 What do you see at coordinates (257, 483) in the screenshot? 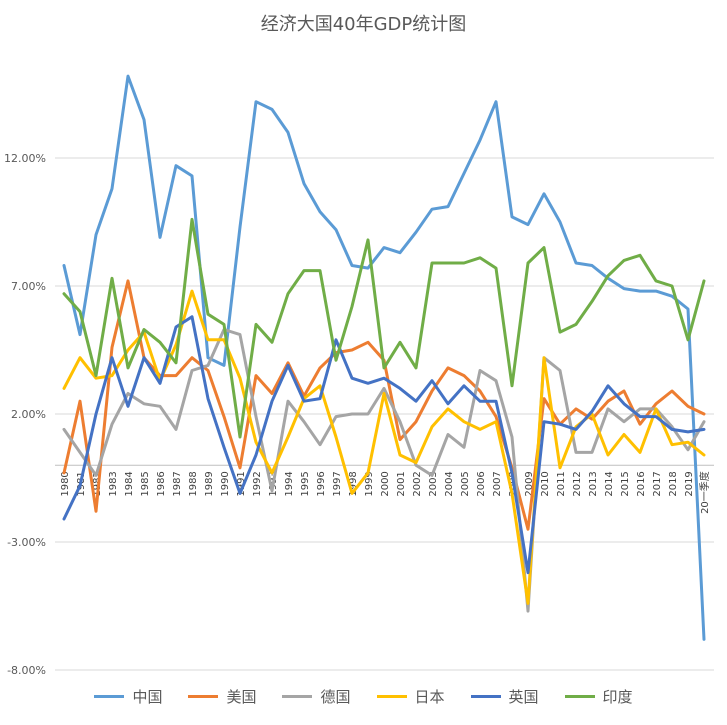
I see `x-tick-label: 1992` at bounding box center [257, 483].